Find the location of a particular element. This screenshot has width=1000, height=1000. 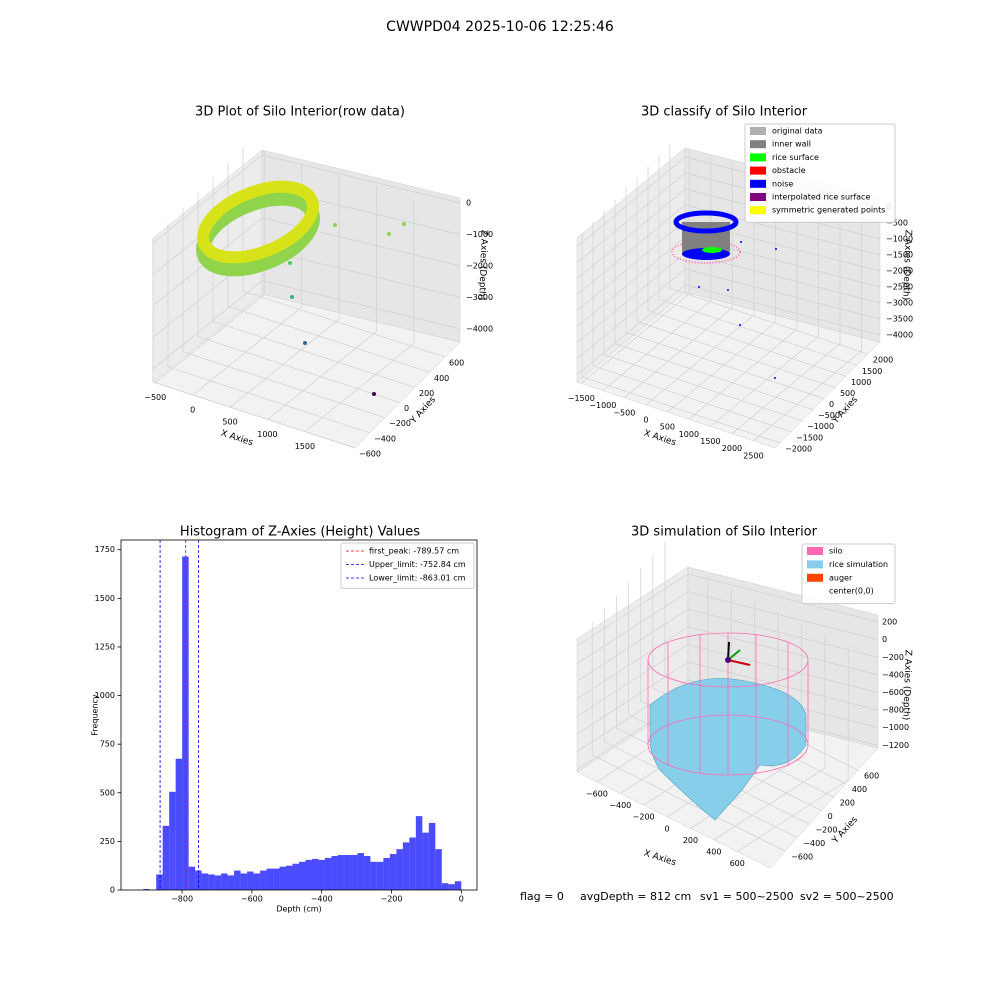

y-tick-label: 400 is located at coordinates (859, 789).